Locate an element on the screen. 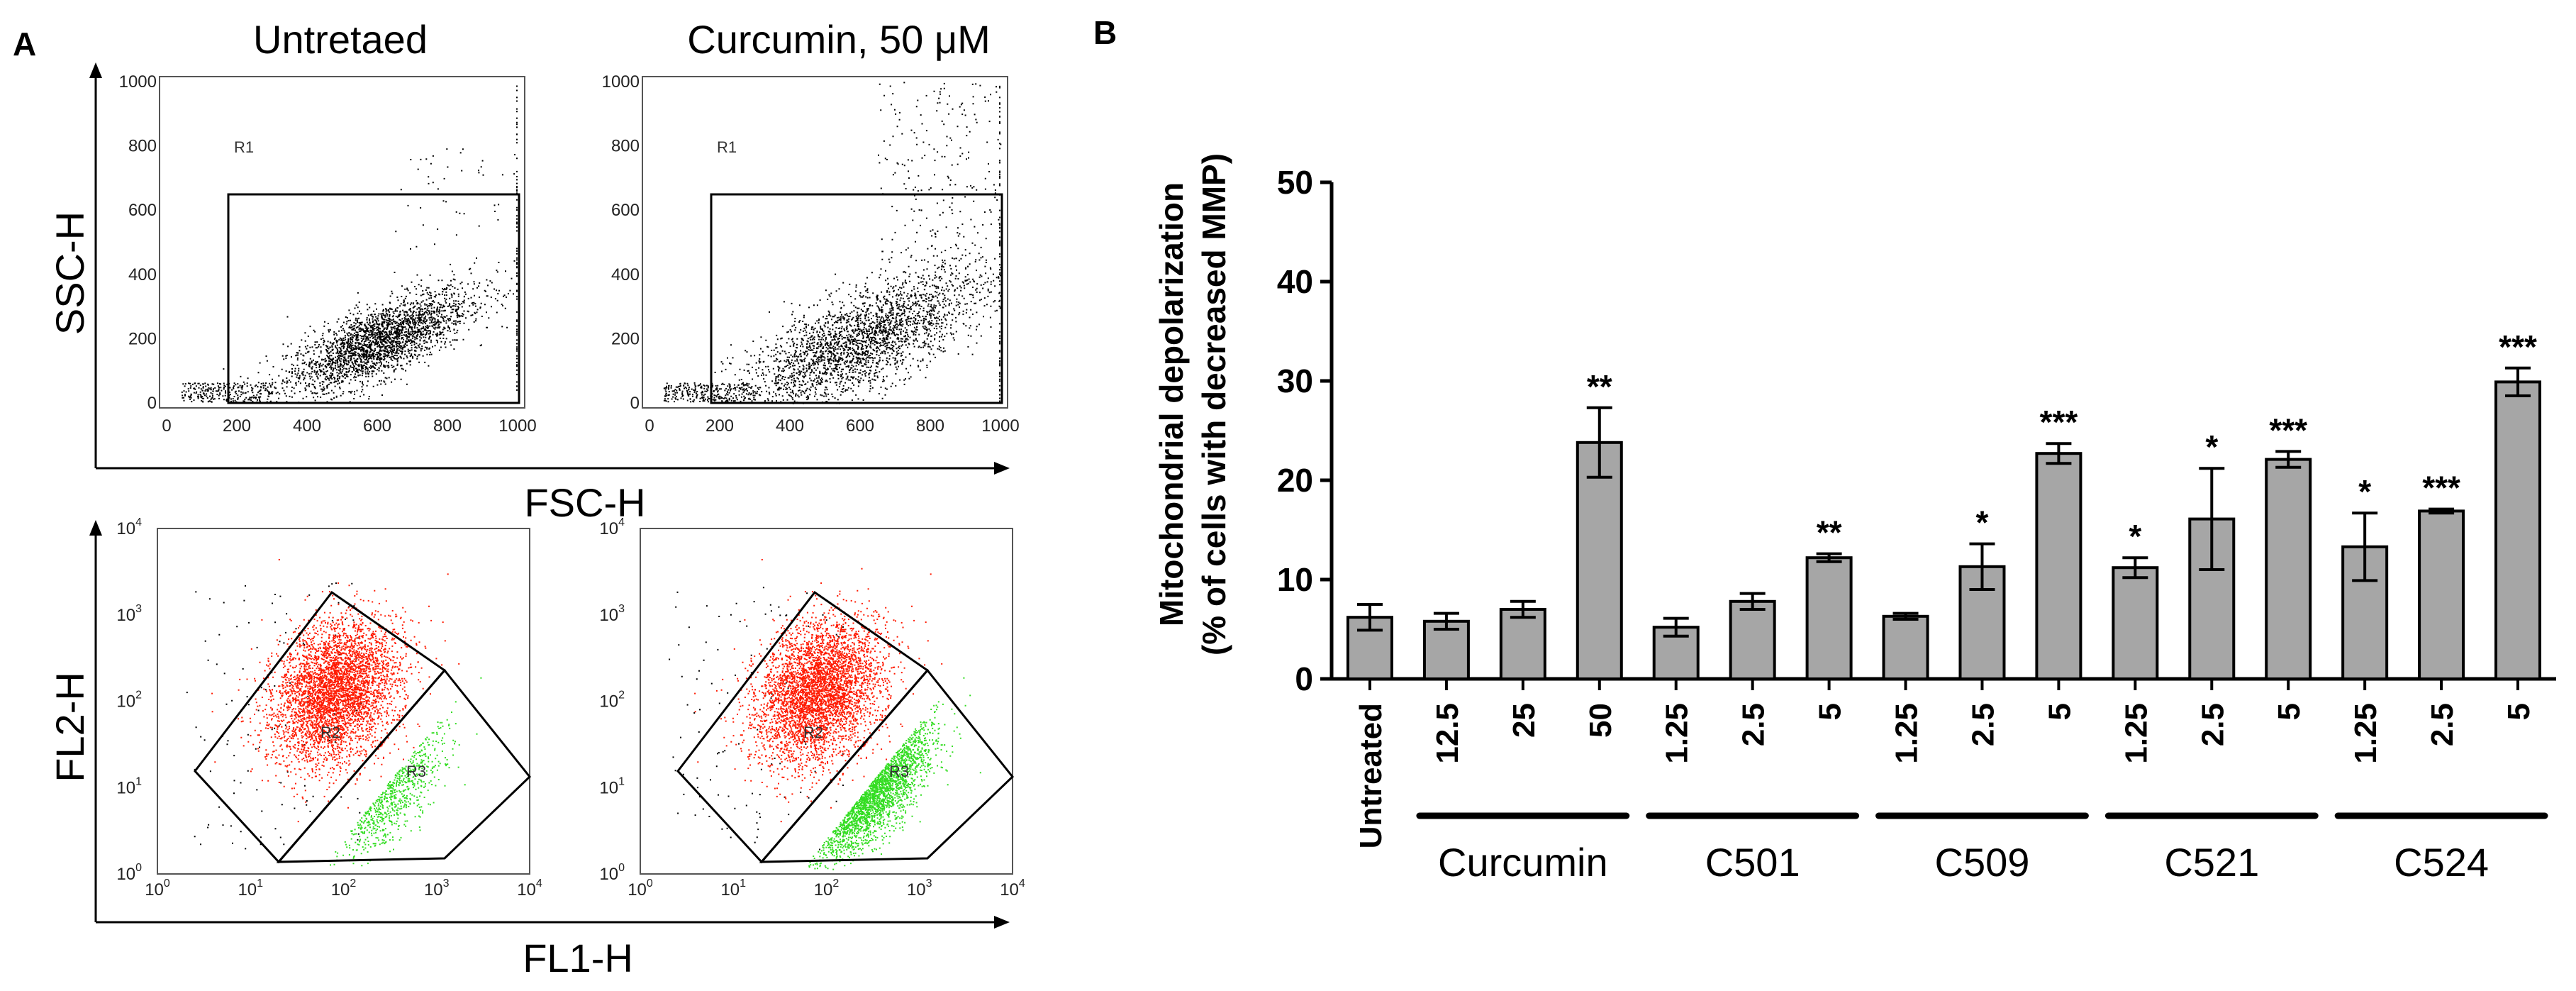 The image size is (2576, 991). scatter-ticks-untreated: 00 200 200 400 400 600 600 800 800 1000 1000 is located at coordinates (328, 254).